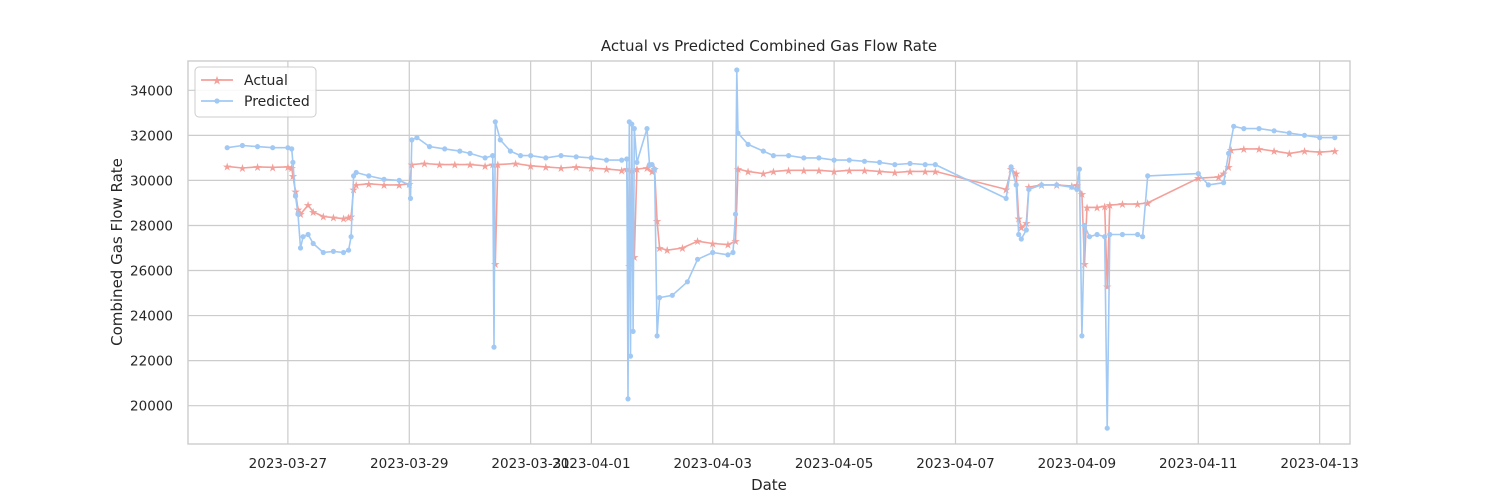  Describe the element at coordinates (955, 464) in the screenshot. I see `x-tick-label: 2023-04-07` at that location.